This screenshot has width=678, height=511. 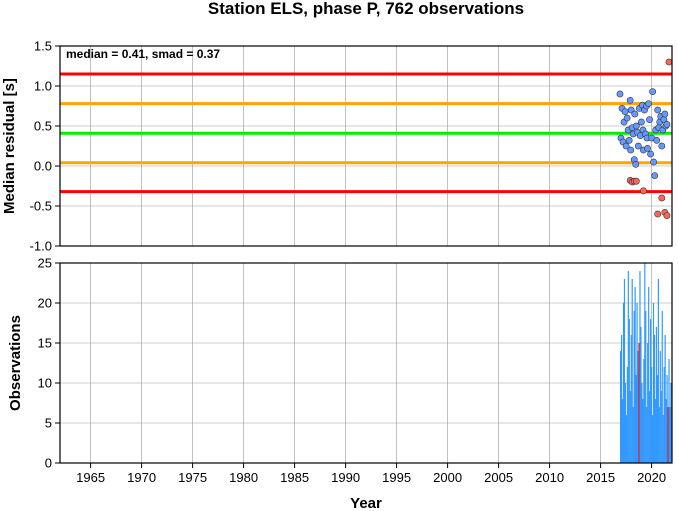 I want to click on x-tick-label: 1980, so click(x=243, y=477).